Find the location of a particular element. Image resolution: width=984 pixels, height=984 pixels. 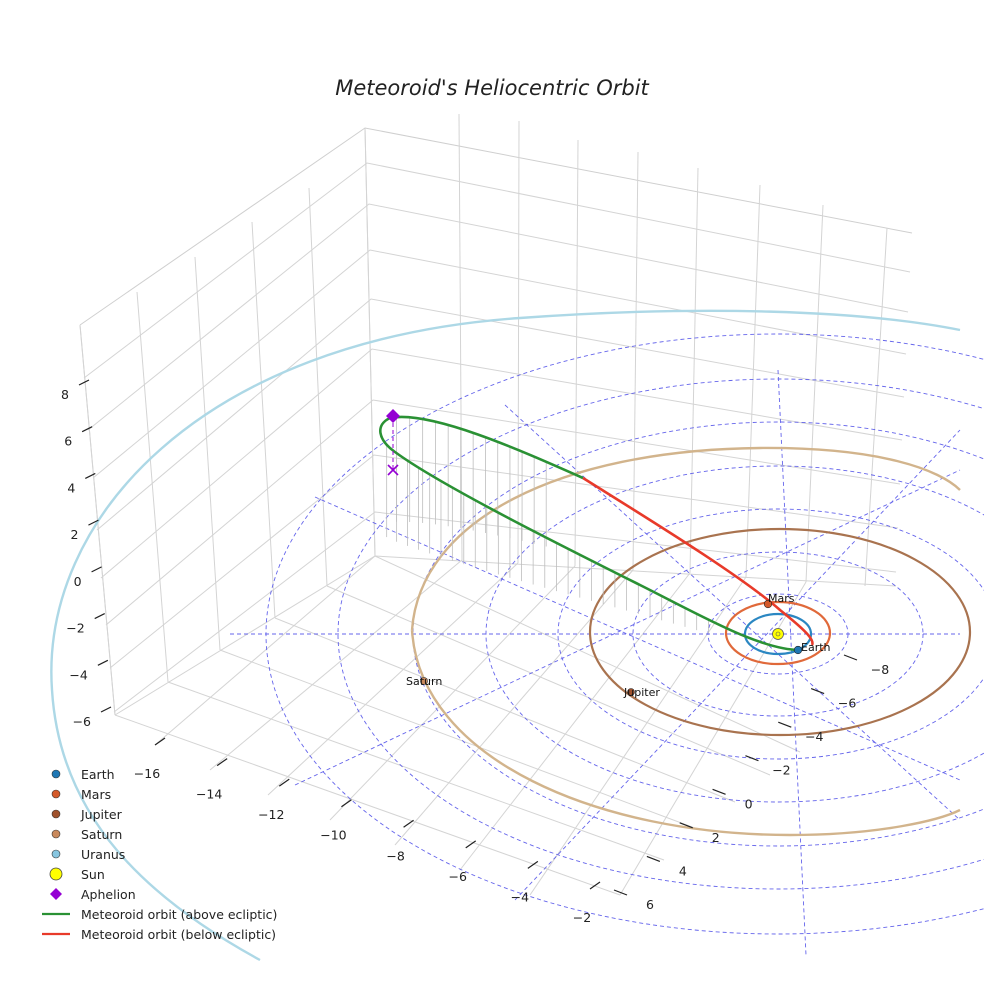

x-tick-label: −8 is located at coordinates (395, 855).